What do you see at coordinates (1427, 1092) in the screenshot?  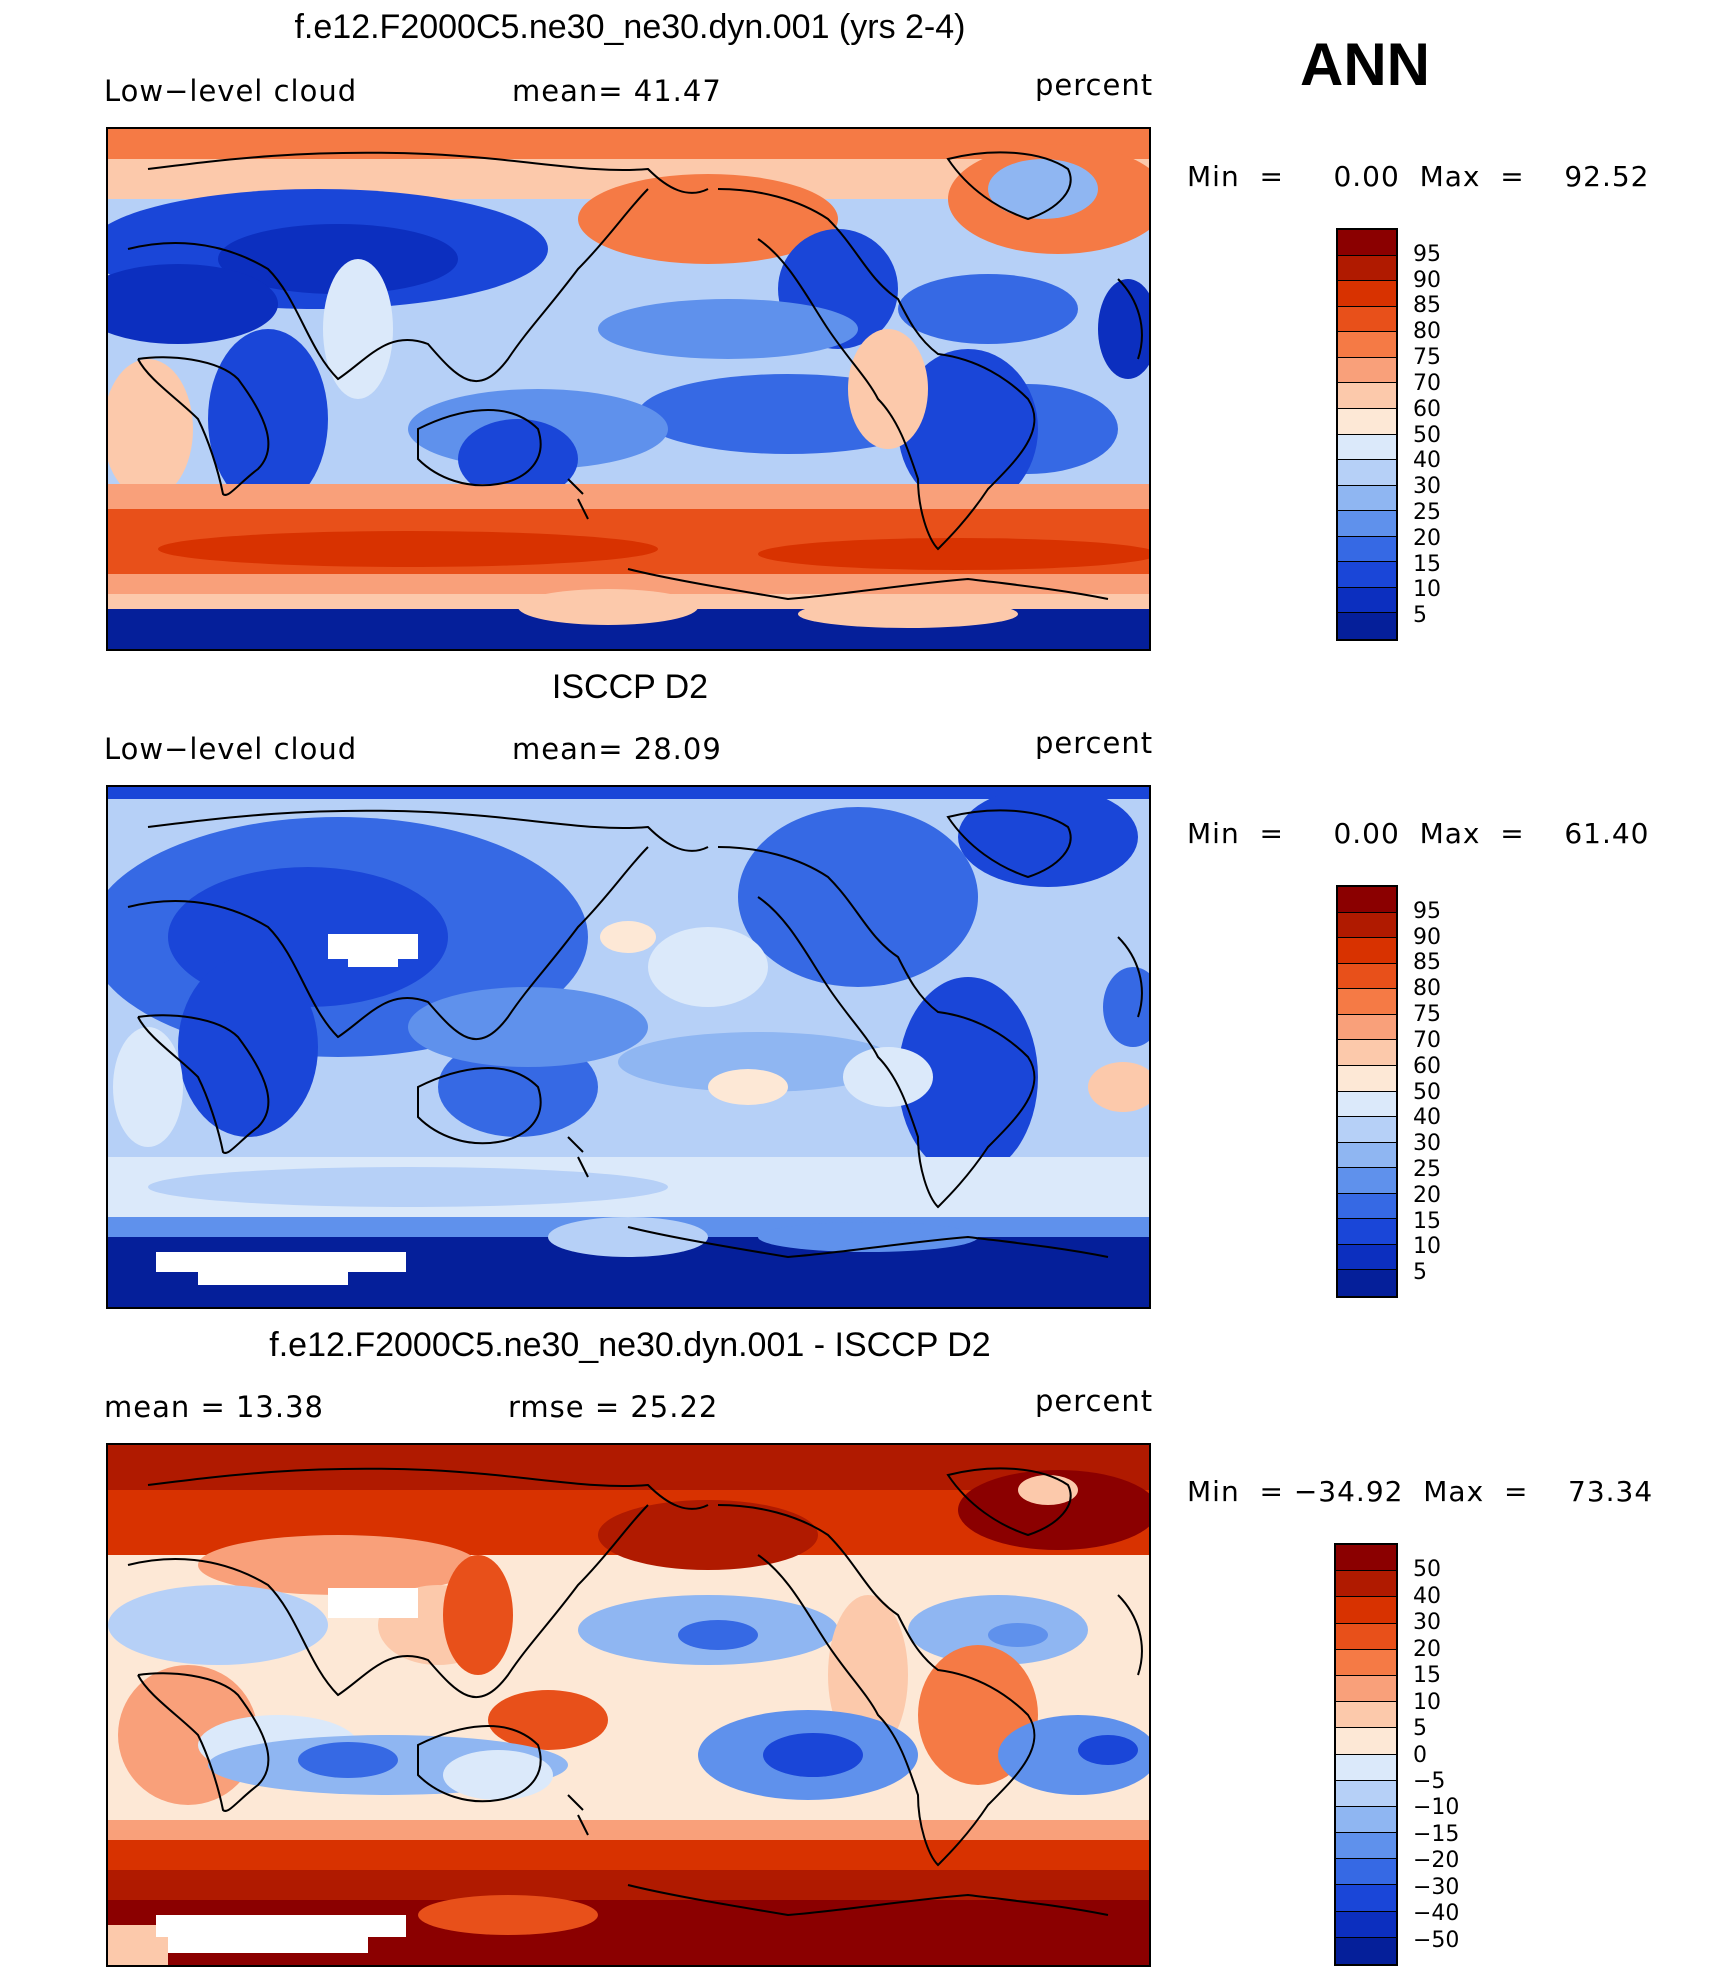 I see `panel-2-colorbar-tick-label: 50` at bounding box center [1427, 1092].